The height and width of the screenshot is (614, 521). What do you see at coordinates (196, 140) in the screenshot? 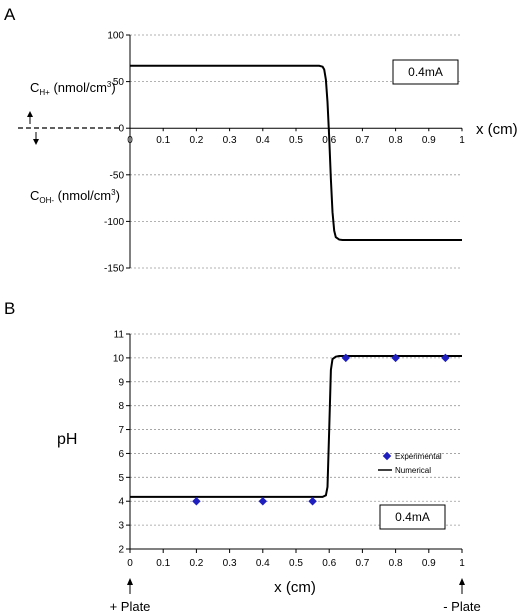
I see `panel-a-x-tick-label: 0.2` at bounding box center [196, 140].